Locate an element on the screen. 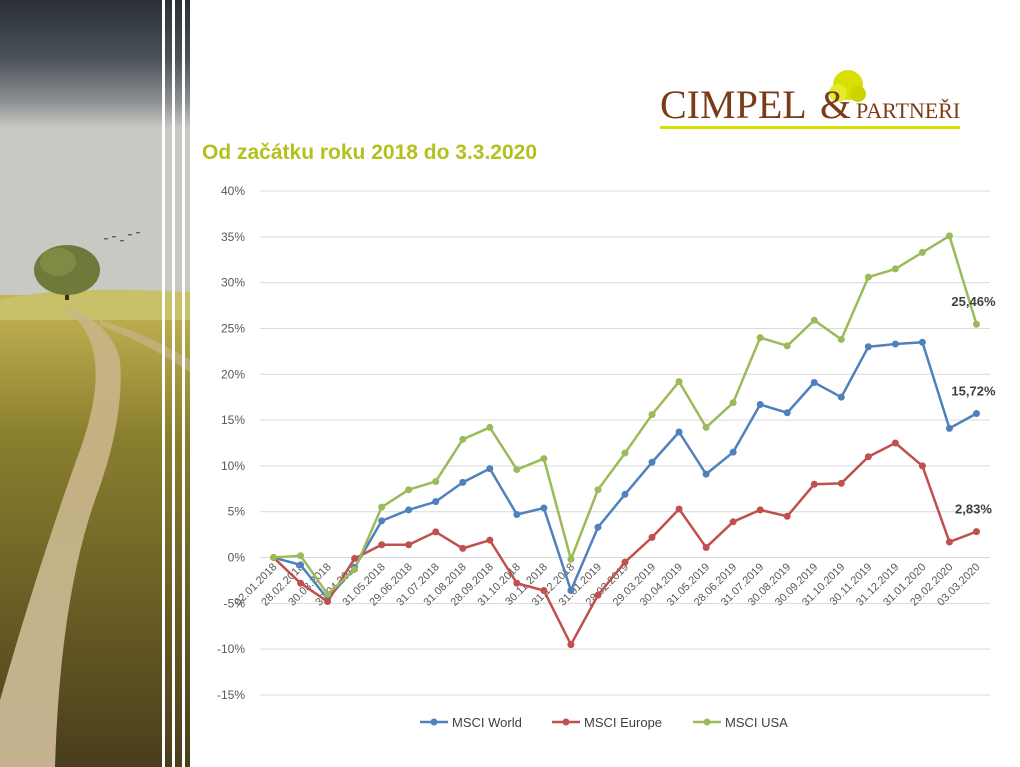 This screenshot has height=767, width=1020. y-tick-label: 35% is located at coordinates (233, 237).